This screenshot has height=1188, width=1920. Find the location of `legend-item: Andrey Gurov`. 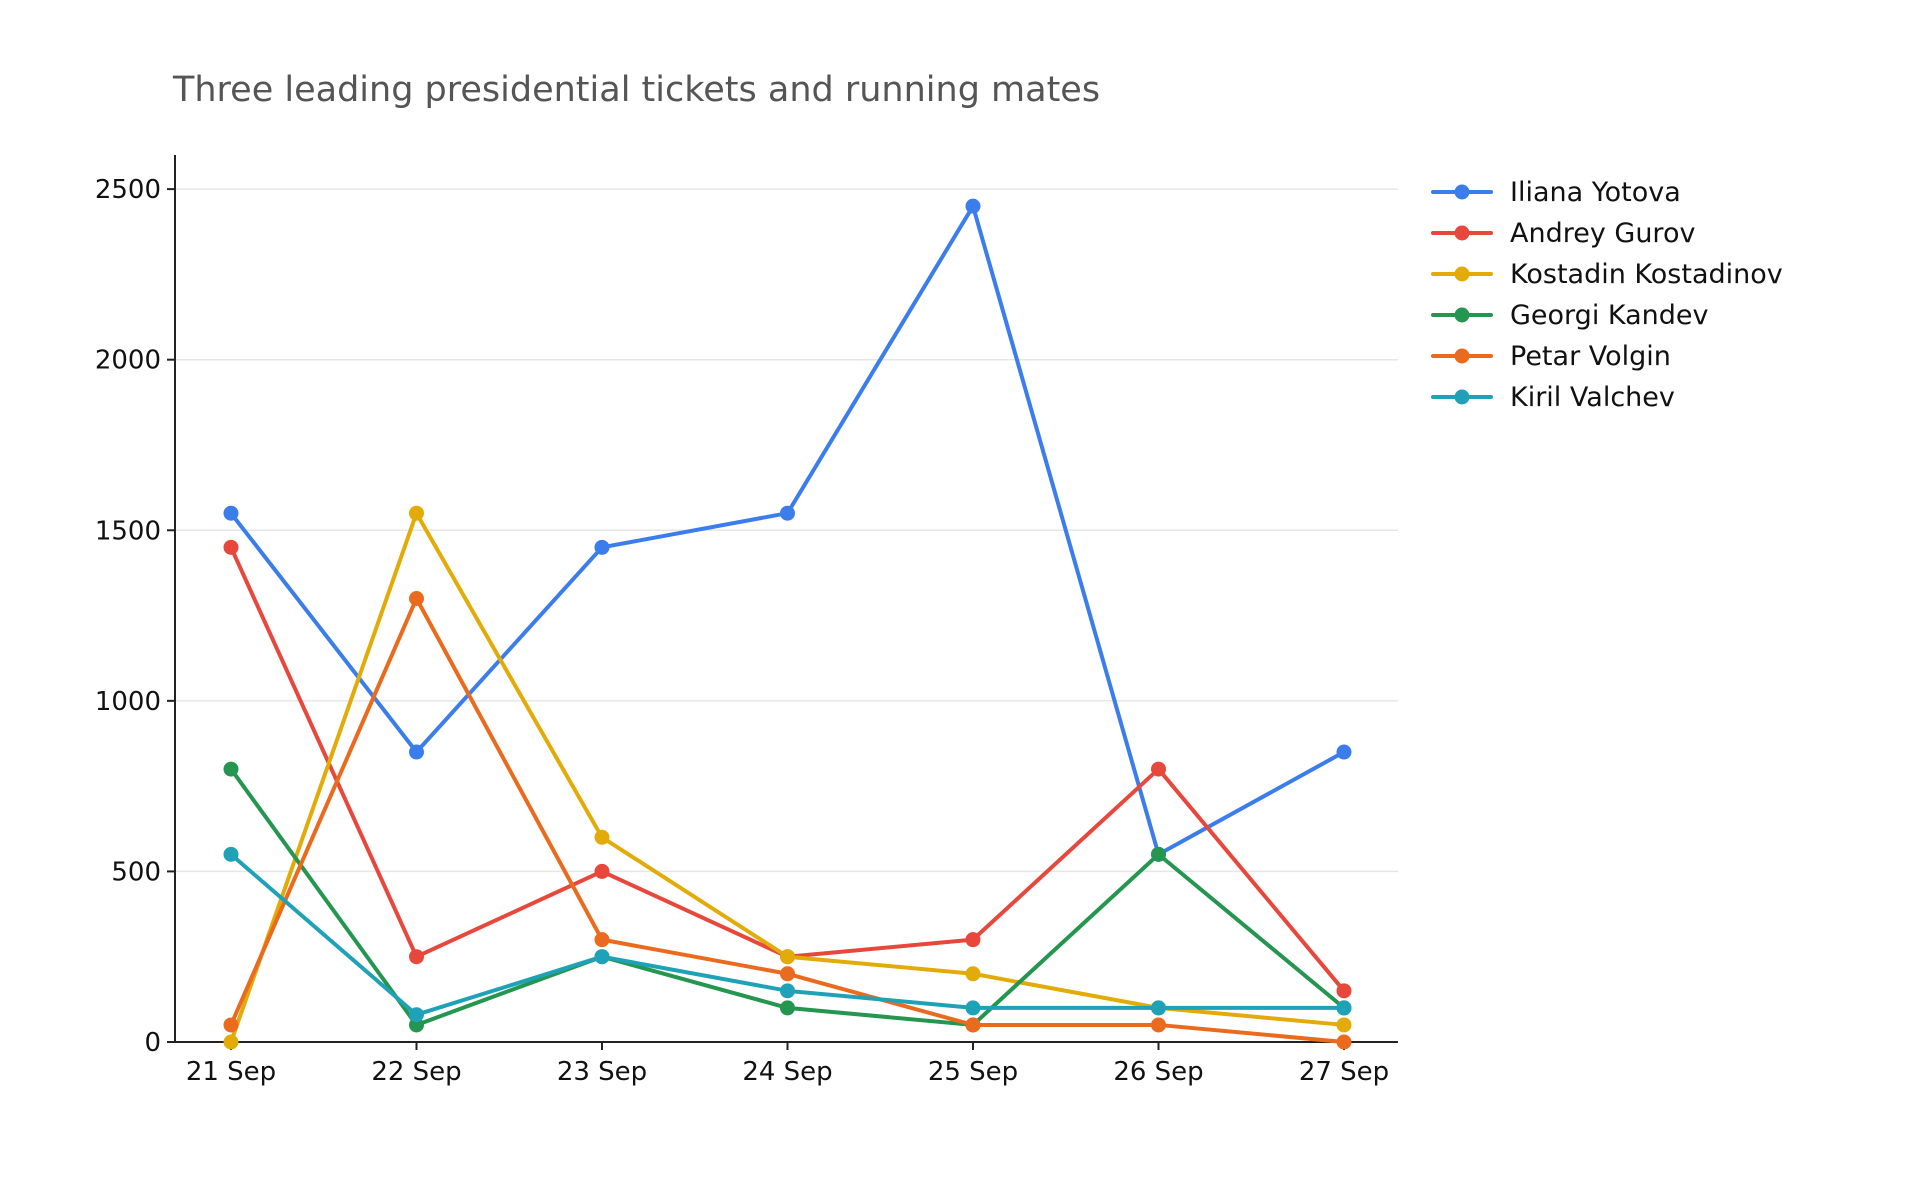

legend-item: Andrey Gurov is located at coordinates (1563, 233).